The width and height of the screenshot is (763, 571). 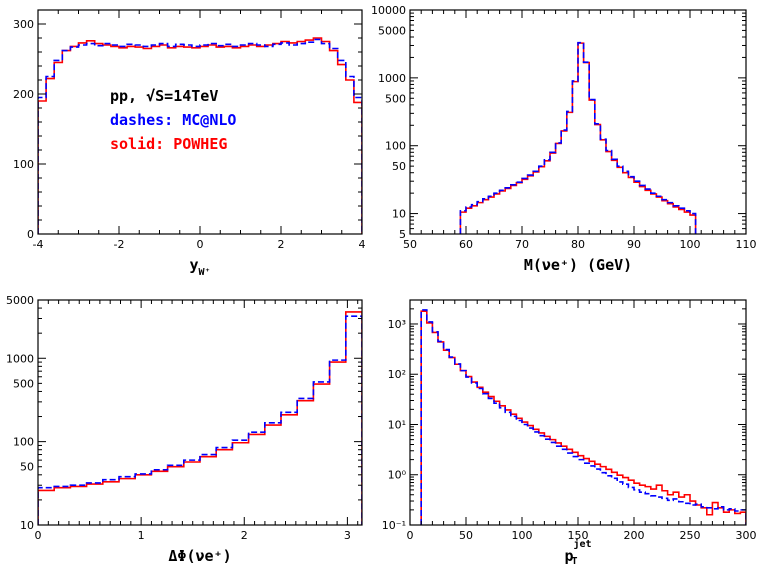 I want to click on x-tick-label: -2, so click(x=119, y=244).